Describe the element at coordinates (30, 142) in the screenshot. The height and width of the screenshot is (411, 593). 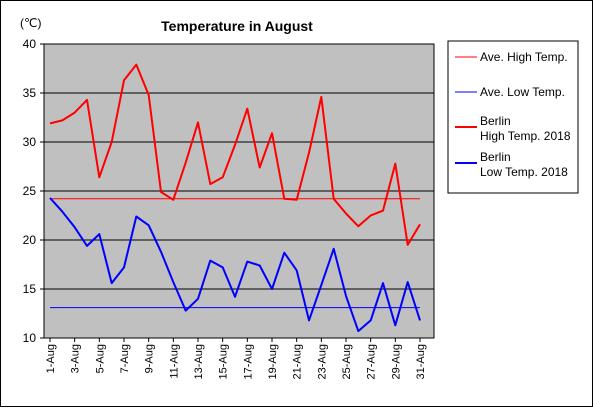
I see `y-tick-label: 30` at that location.